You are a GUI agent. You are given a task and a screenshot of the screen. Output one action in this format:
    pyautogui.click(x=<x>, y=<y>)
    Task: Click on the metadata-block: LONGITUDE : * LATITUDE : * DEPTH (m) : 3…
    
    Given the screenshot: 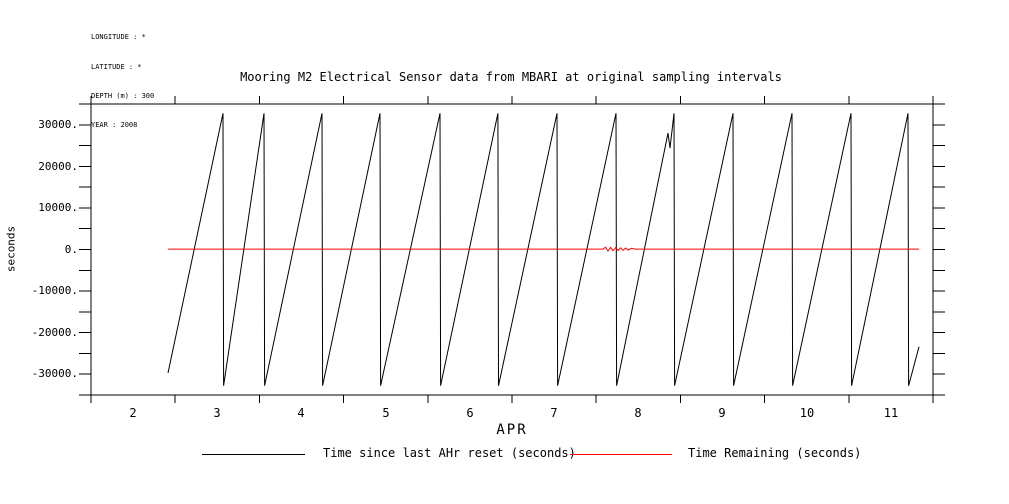 What is the action you would take?
    pyautogui.click(x=122, y=77)
    